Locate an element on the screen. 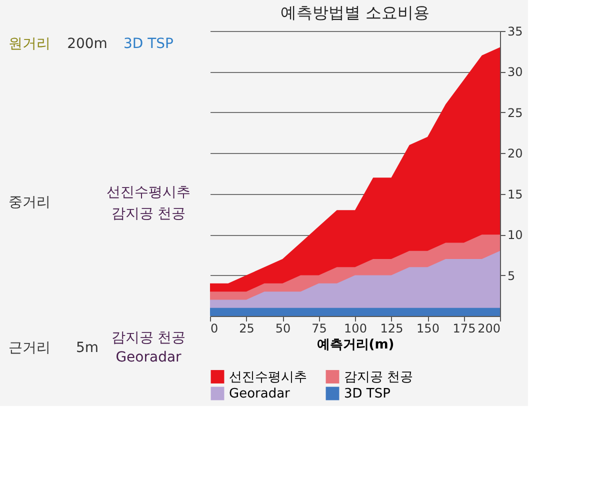 This screenshot has height=490, width=610. y-tick-label: 15 is located at coordinates (515, 194).